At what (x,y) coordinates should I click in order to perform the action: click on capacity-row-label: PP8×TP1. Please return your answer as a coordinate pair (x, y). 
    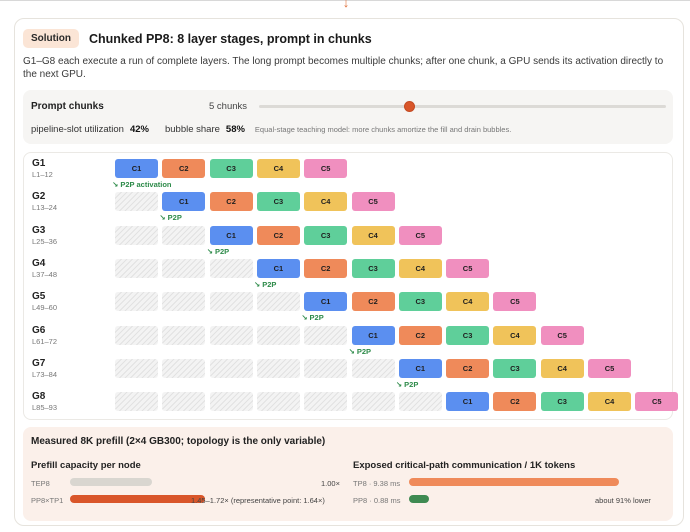
    Looking at the image, I should click on (47, 500).